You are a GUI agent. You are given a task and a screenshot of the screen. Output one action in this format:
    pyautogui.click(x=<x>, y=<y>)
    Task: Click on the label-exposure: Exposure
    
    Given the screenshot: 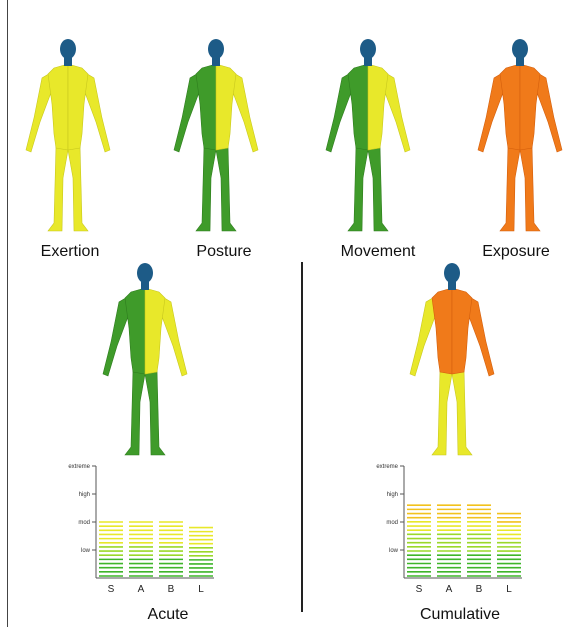 What is the action you would take?
    pyautogui.click(x=516, y=251)
    